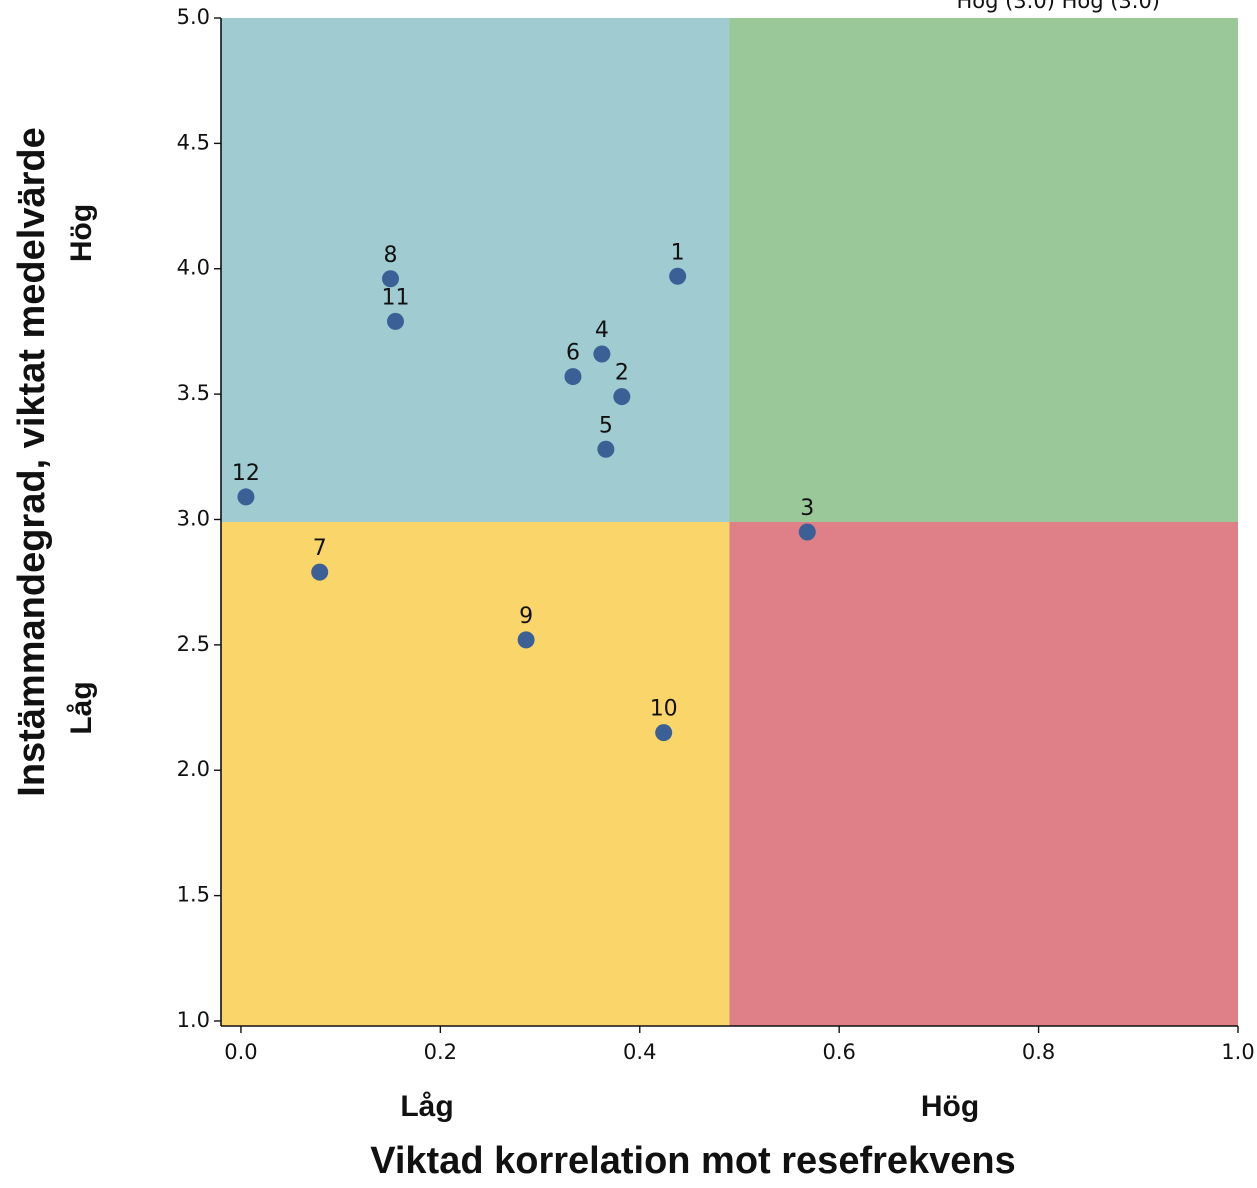 This screenshot has width=1257, height=1188. Describe the element at coordinates (664, 709) in the screenshot. I see `data-point-label: 10` at that location.